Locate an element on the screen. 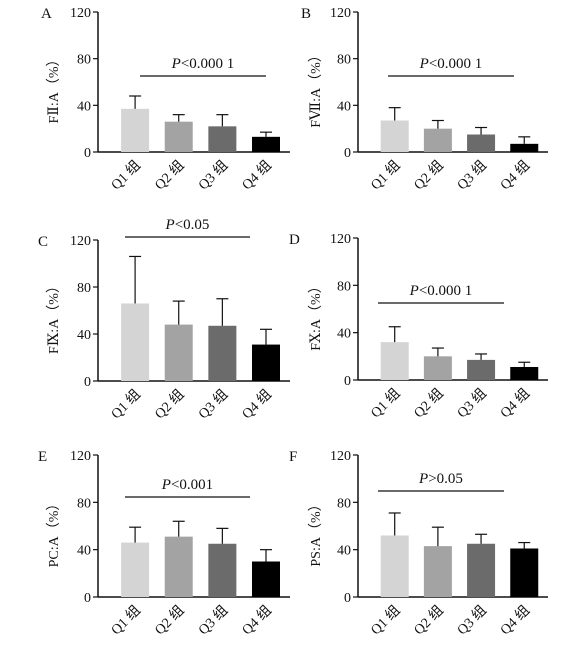 The width and height of the screenshot is (584, 658). significance-label: P<0.05 is located at coordinates (187, 225).